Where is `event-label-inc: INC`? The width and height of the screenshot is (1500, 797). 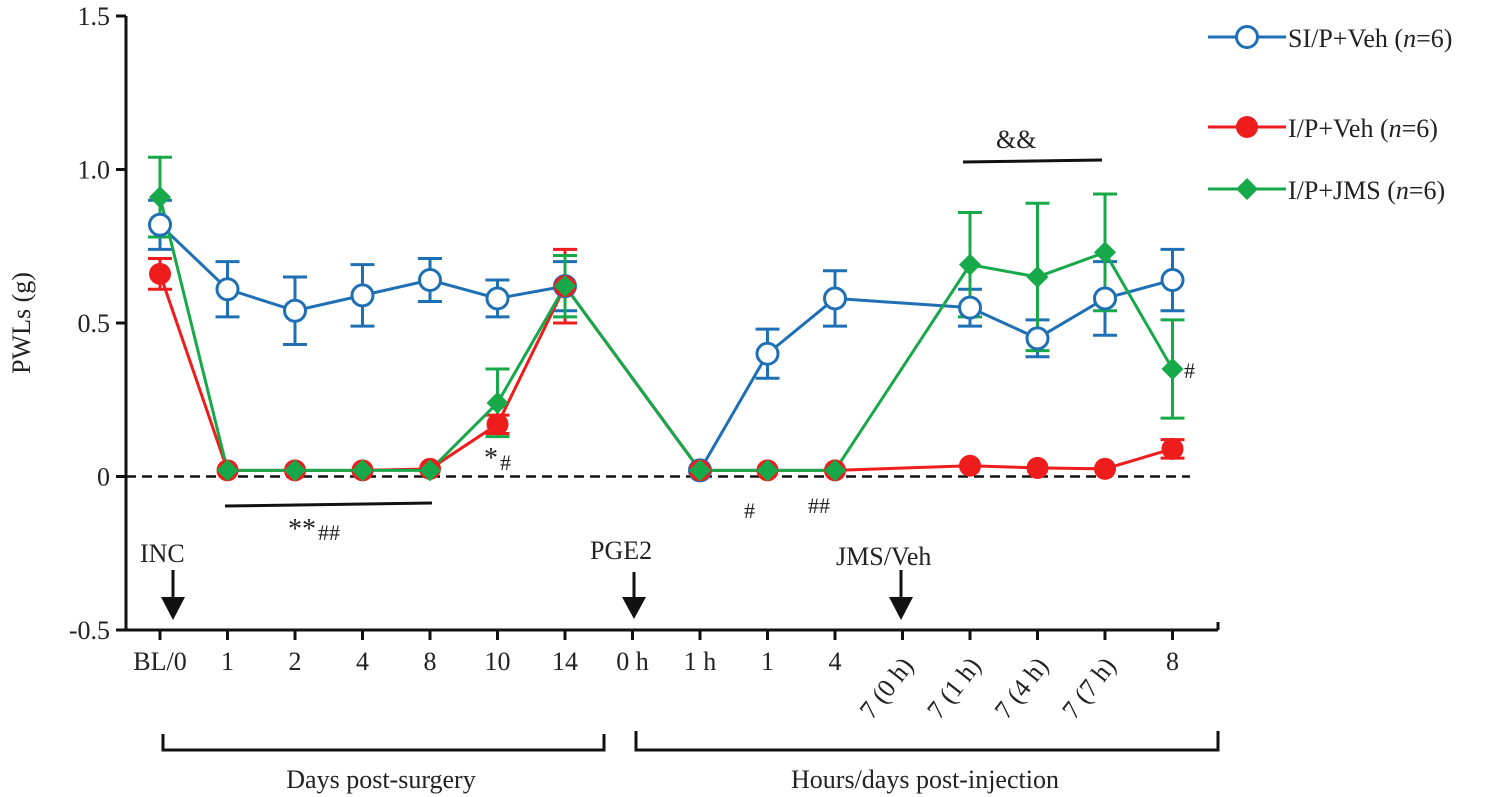
event-label-inc: INC is located at coordinates (162, 553).